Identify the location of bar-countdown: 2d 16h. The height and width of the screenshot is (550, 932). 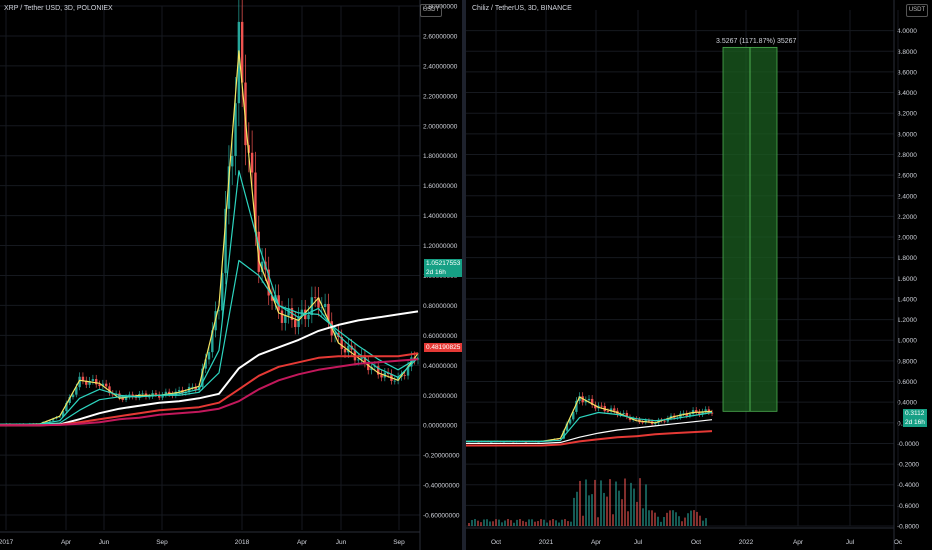
(915, 422).